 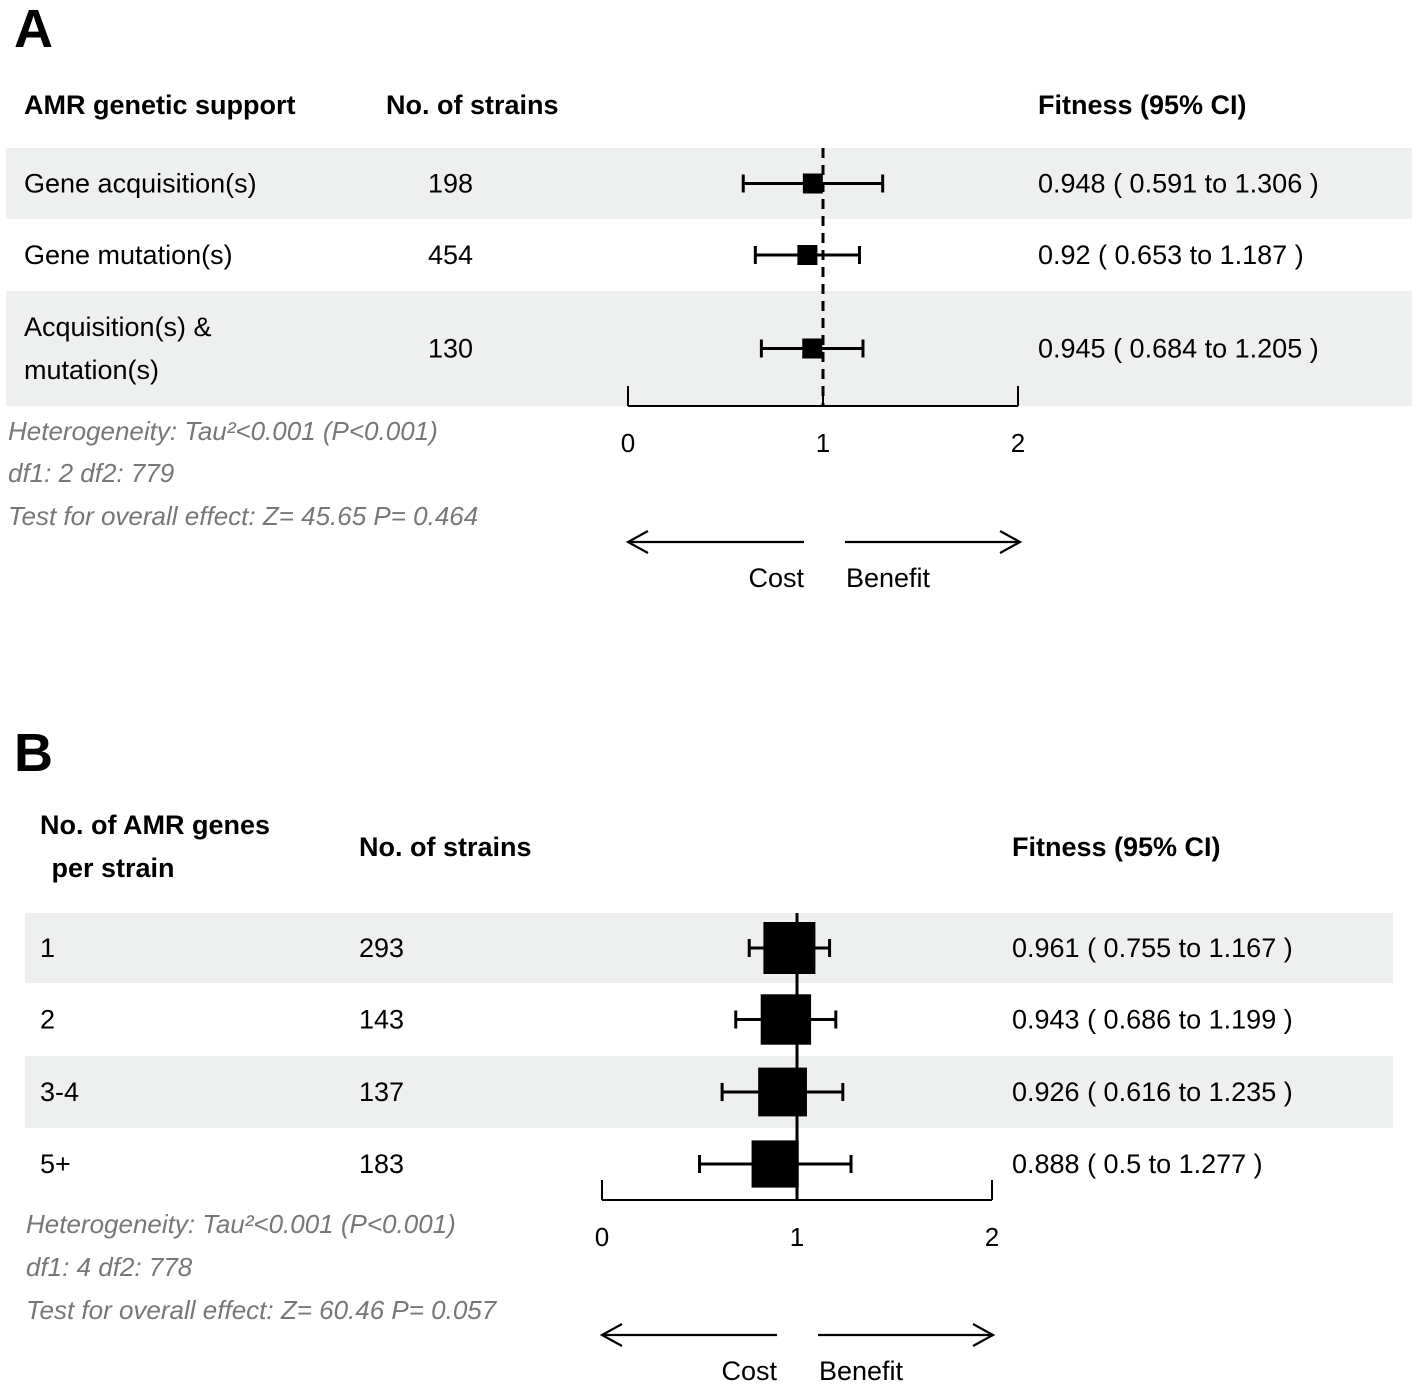 I want to click on panel-a-cost-arrowhead, so click(x=637, y=542).